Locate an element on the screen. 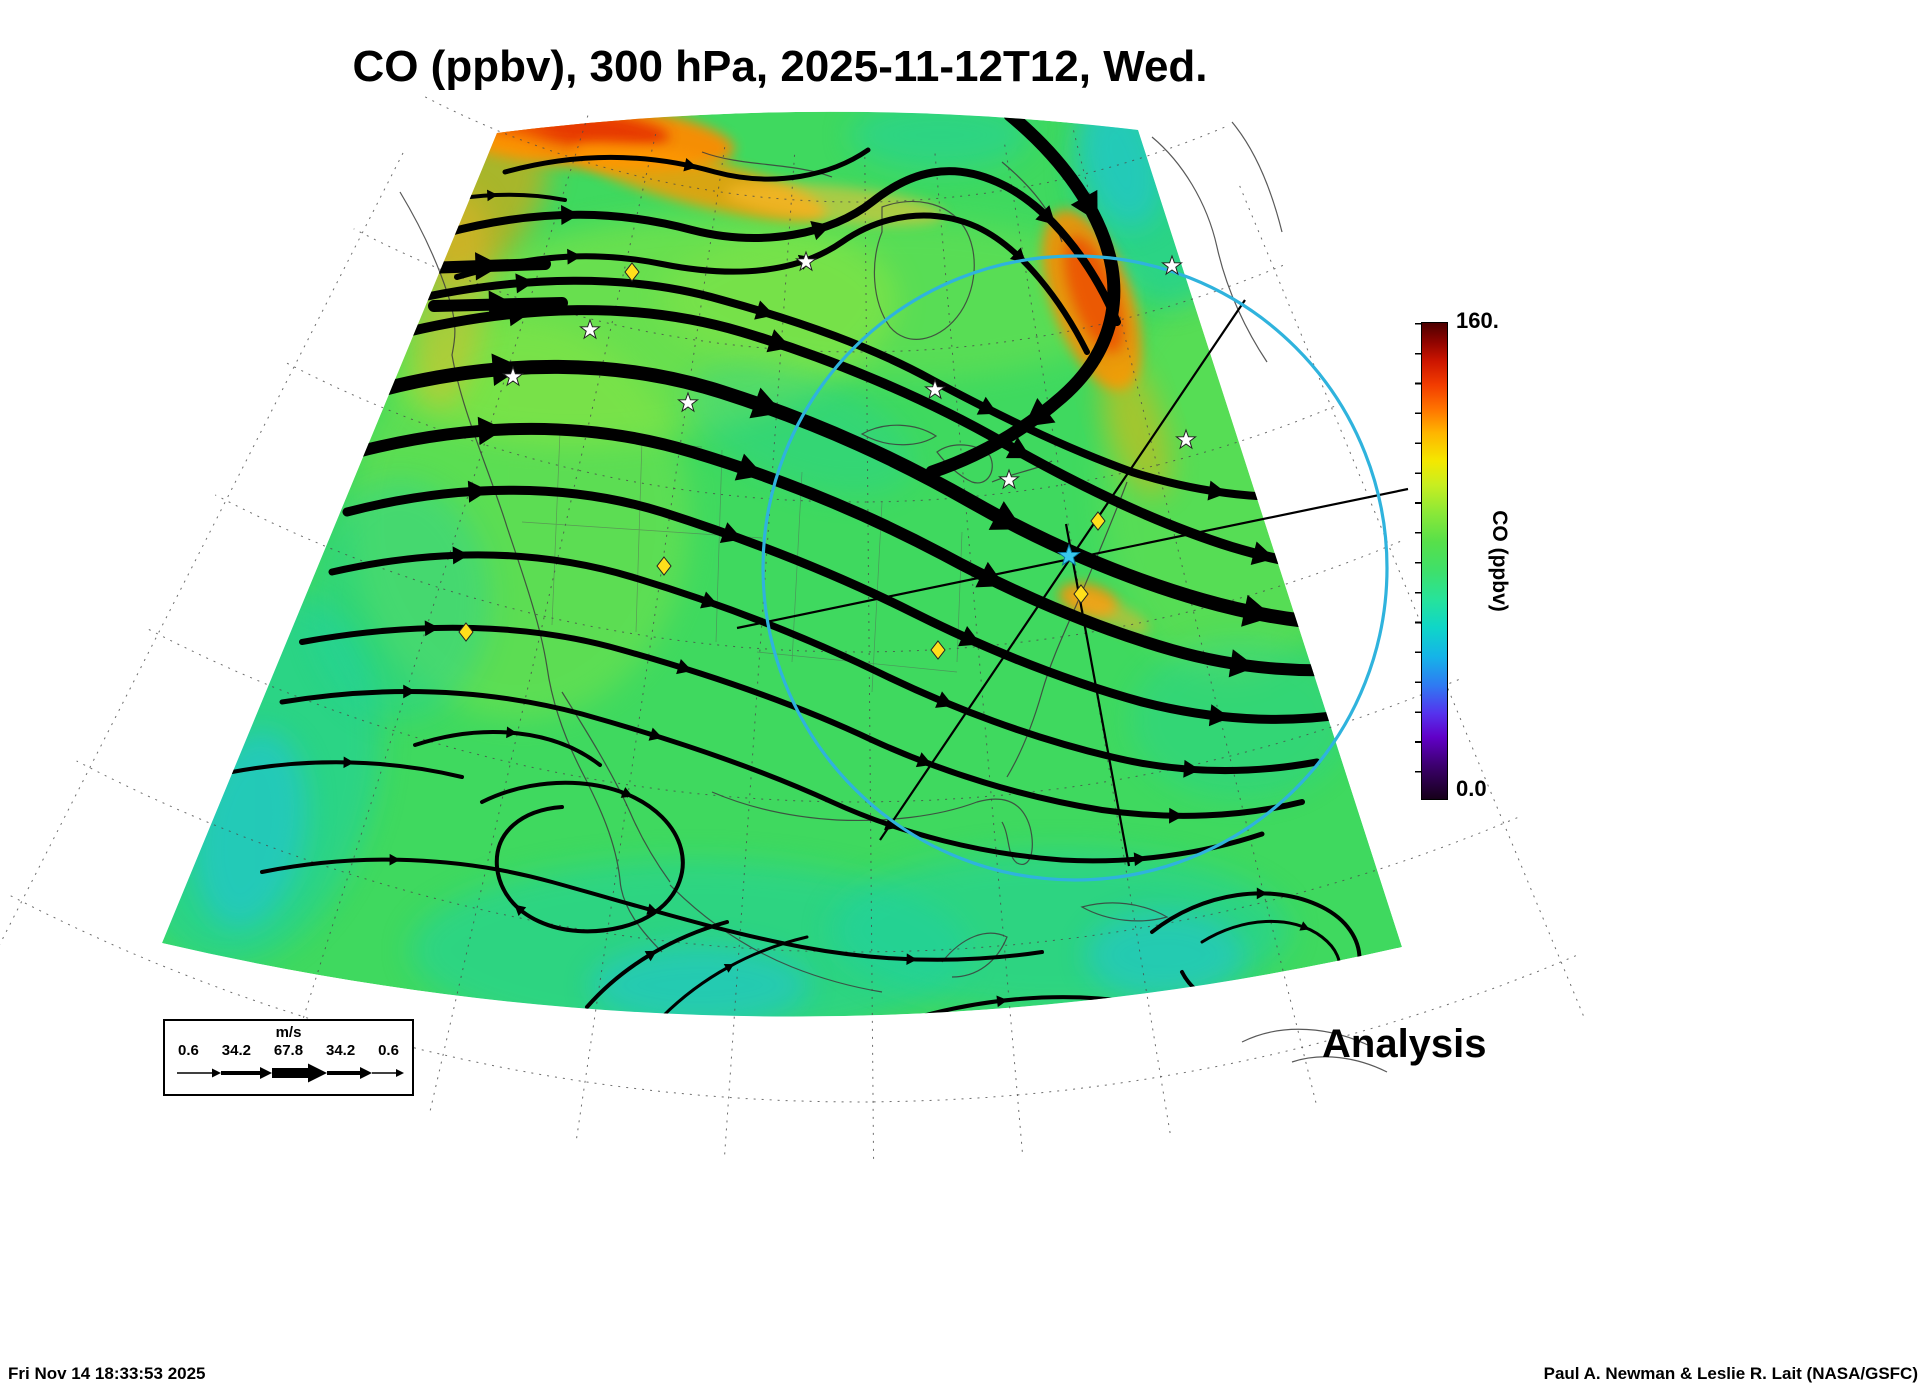 This screenshot has width=1926, height=1394. colorbar-max-label: 160. is located at coordinates (1477, 320).